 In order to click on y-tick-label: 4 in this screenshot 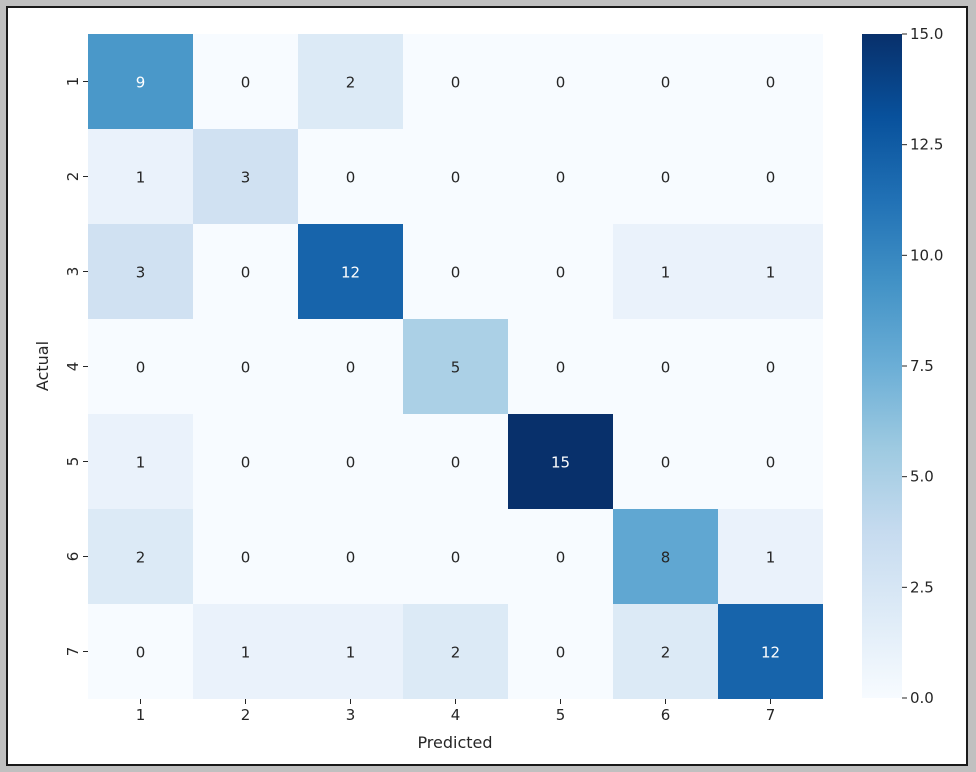, I will do `click(73, 367)`.